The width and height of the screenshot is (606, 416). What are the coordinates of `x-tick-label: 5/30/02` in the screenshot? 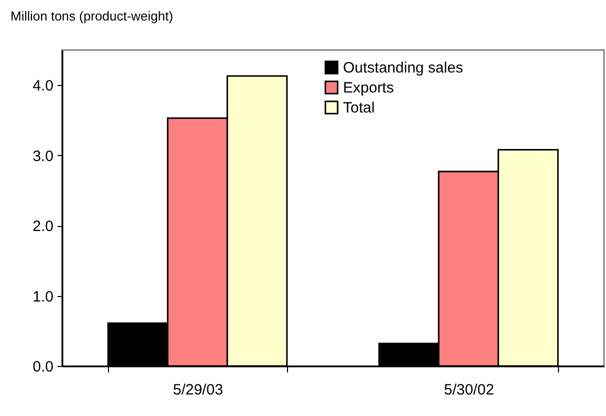 It's located at (469, 390).